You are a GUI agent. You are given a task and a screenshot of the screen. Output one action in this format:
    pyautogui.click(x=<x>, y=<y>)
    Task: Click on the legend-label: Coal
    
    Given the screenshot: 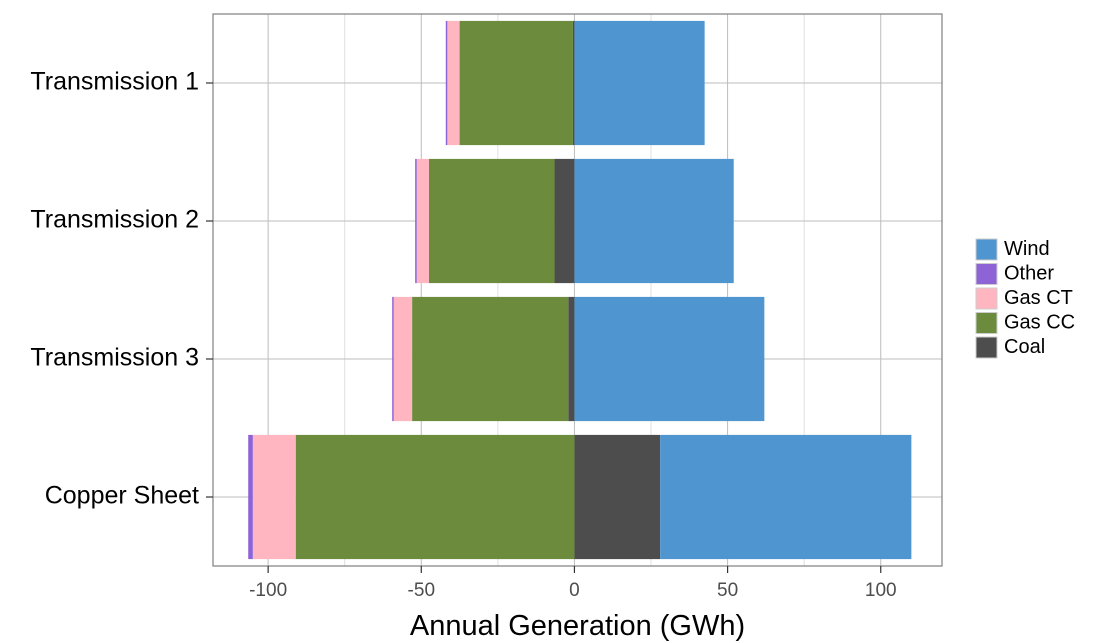 What is the action you would take?
    pyautogui.click(x=1024, y=347)
    